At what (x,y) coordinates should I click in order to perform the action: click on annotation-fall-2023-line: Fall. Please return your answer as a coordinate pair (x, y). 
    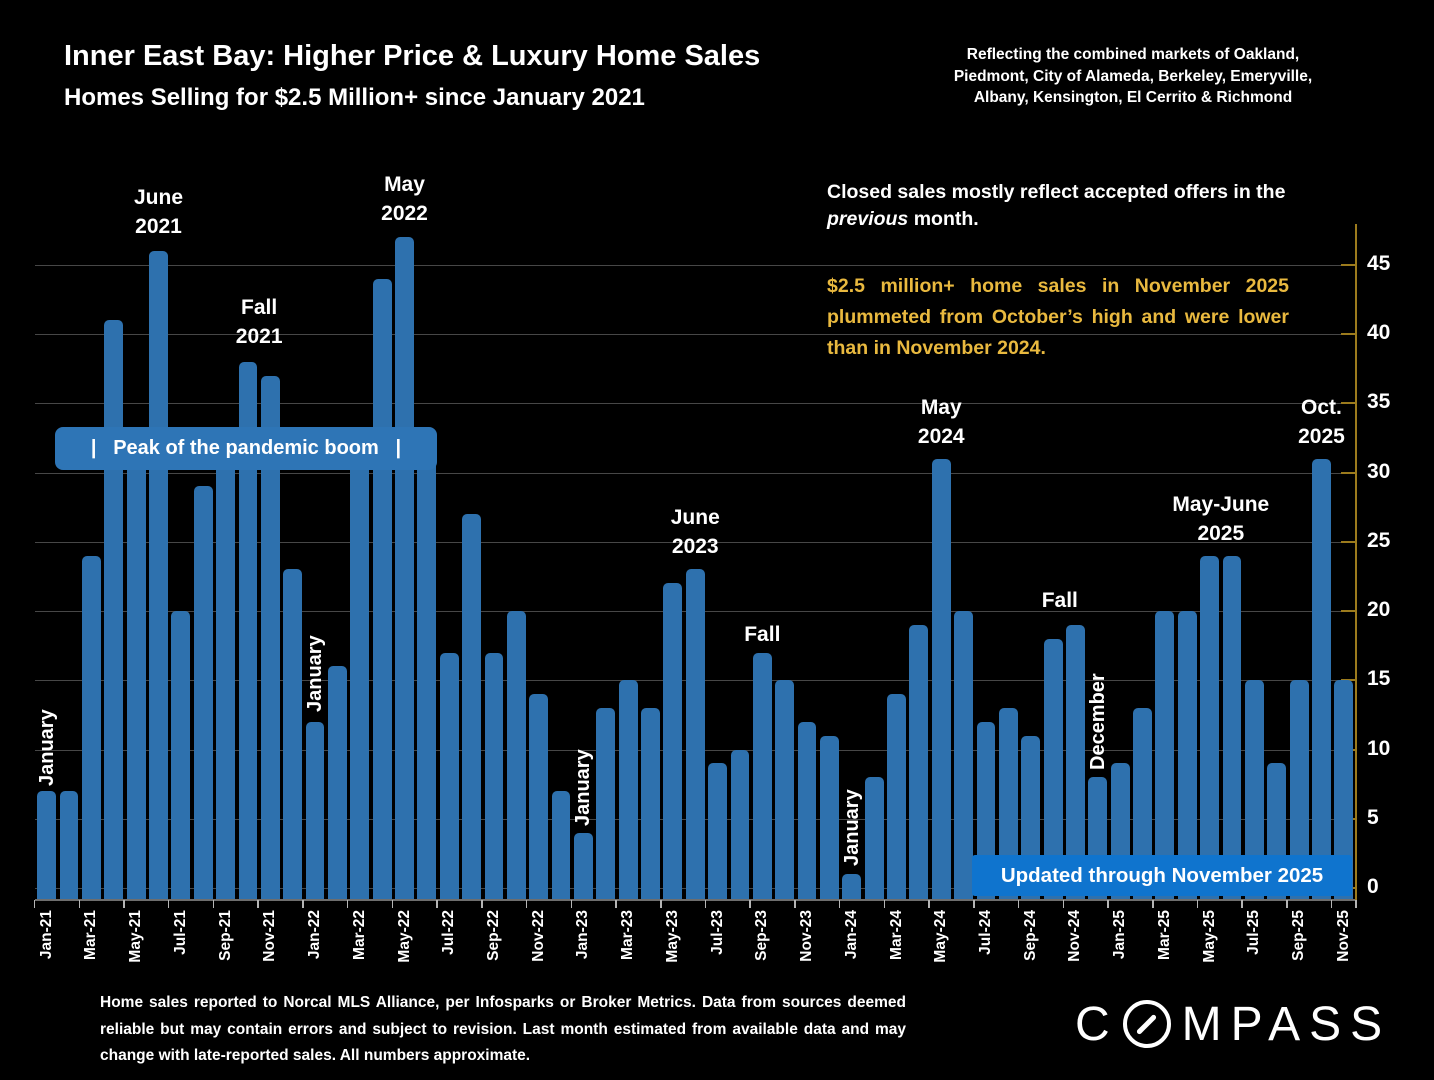
    Looking at the image, I should click on (762, 634).